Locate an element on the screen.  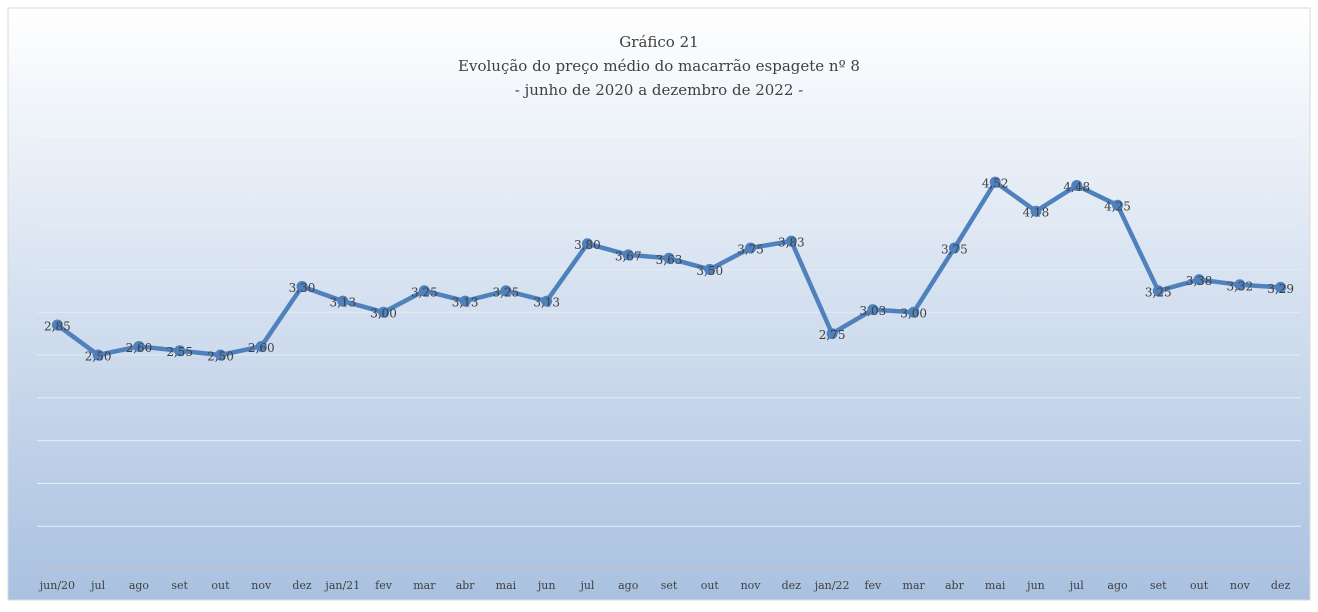
data-label: 4,48 is located at coordinates (1076, 187).